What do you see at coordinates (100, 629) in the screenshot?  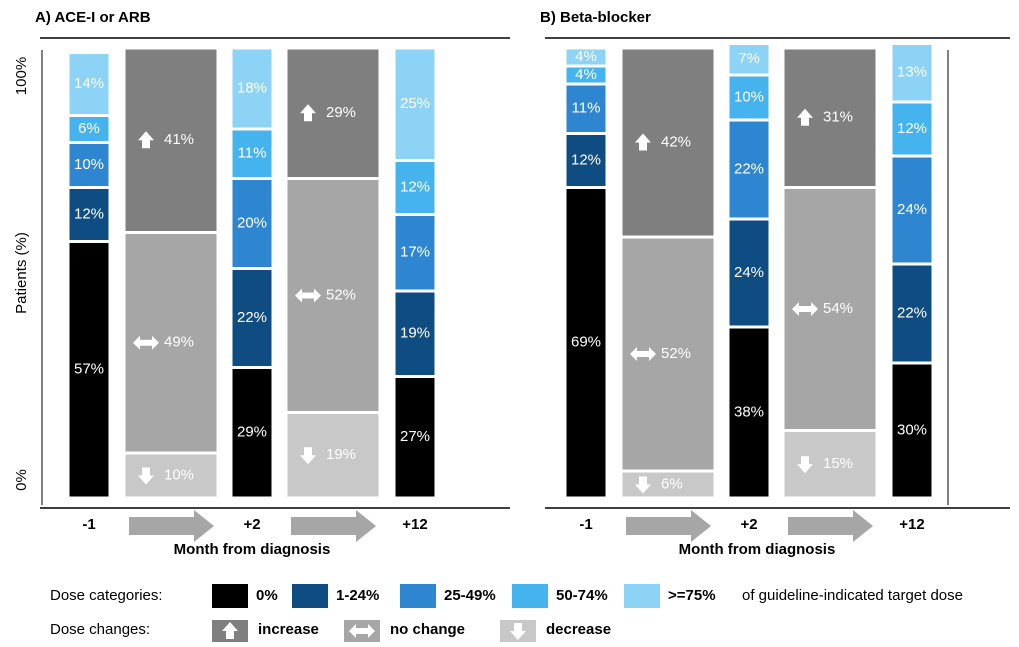 I see `legend-title: Dose changes:` at bounding box center [100, 629].